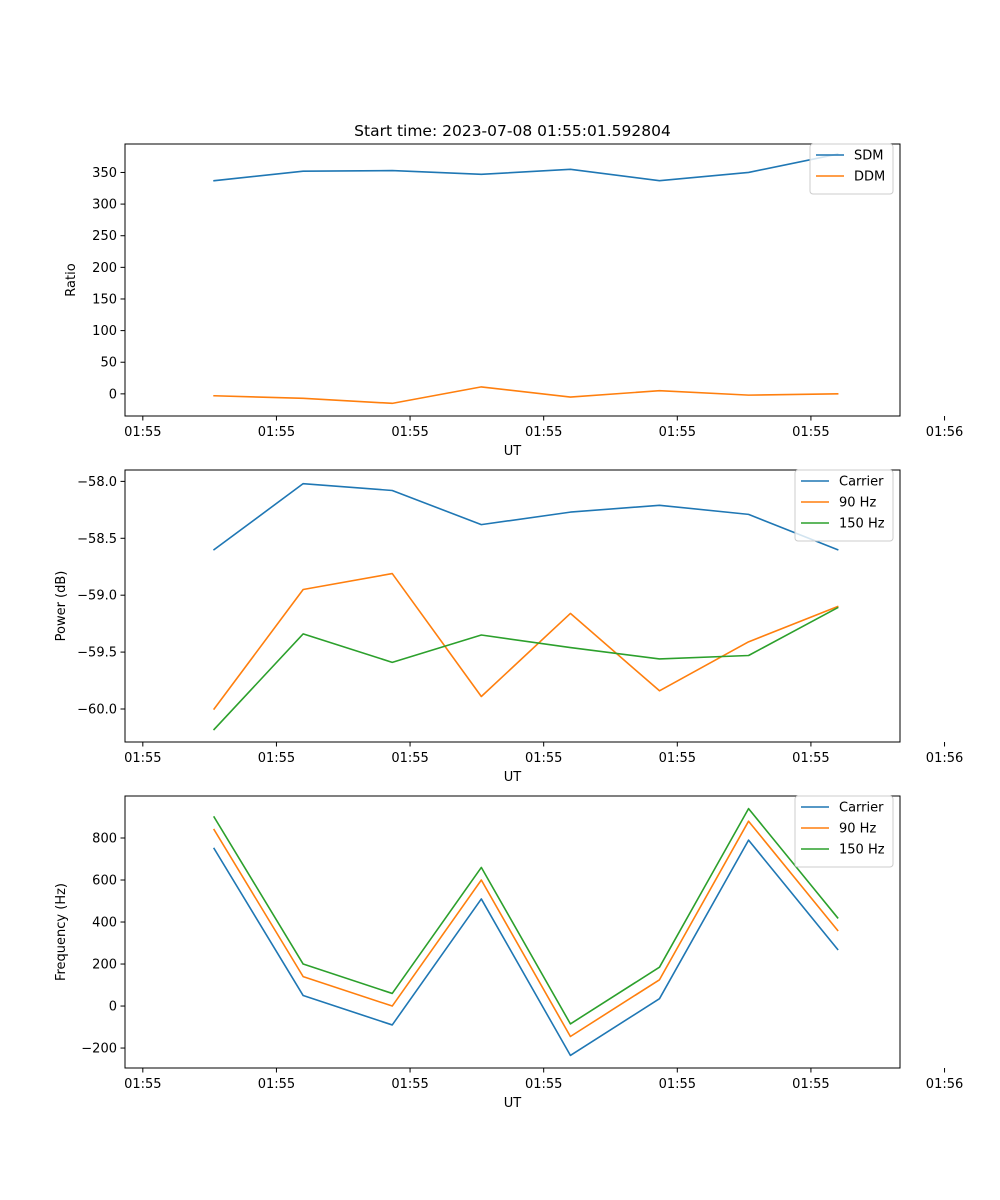  Describe the element at coordinates (104, 923) in the screenshot. I see `y-tick-label: 400` at that location.